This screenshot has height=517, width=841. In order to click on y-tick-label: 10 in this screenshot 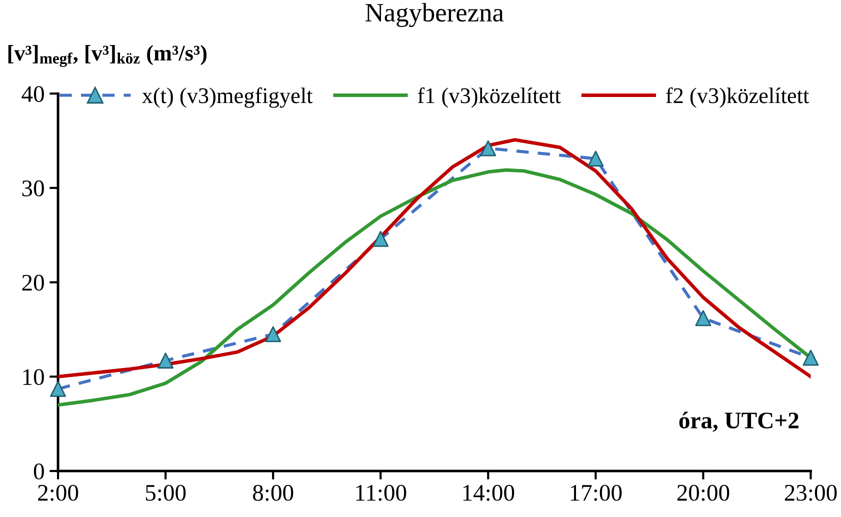, I will do `click(33, 377)`.